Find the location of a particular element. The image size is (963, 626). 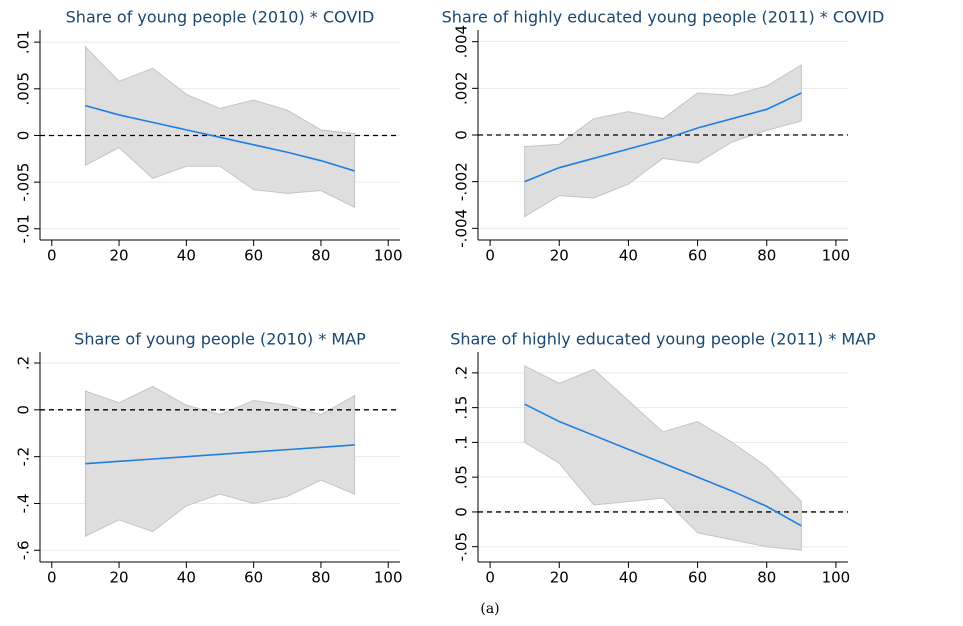

y-tick-label: -.6 is located at coordinates (24, 550).